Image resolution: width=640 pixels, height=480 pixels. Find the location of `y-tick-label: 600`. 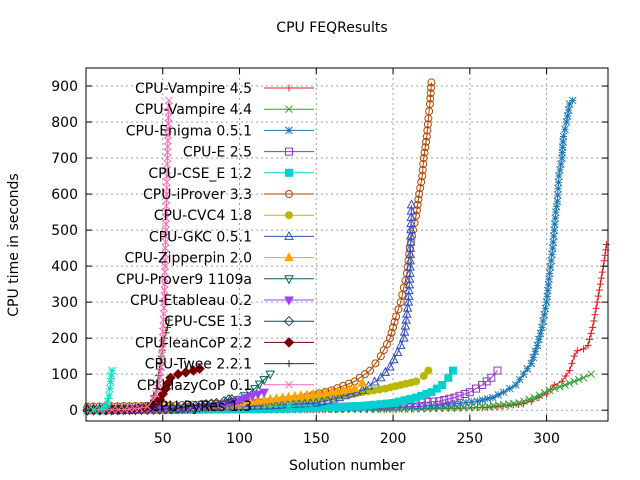

y-tick-label: 600 is located at coordinates (64, 195).